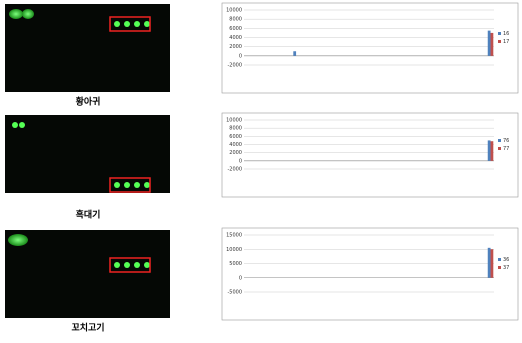 This screenshot has width=522, height=343. I want to click on caption: 꼬치고기, so click(87, 328).